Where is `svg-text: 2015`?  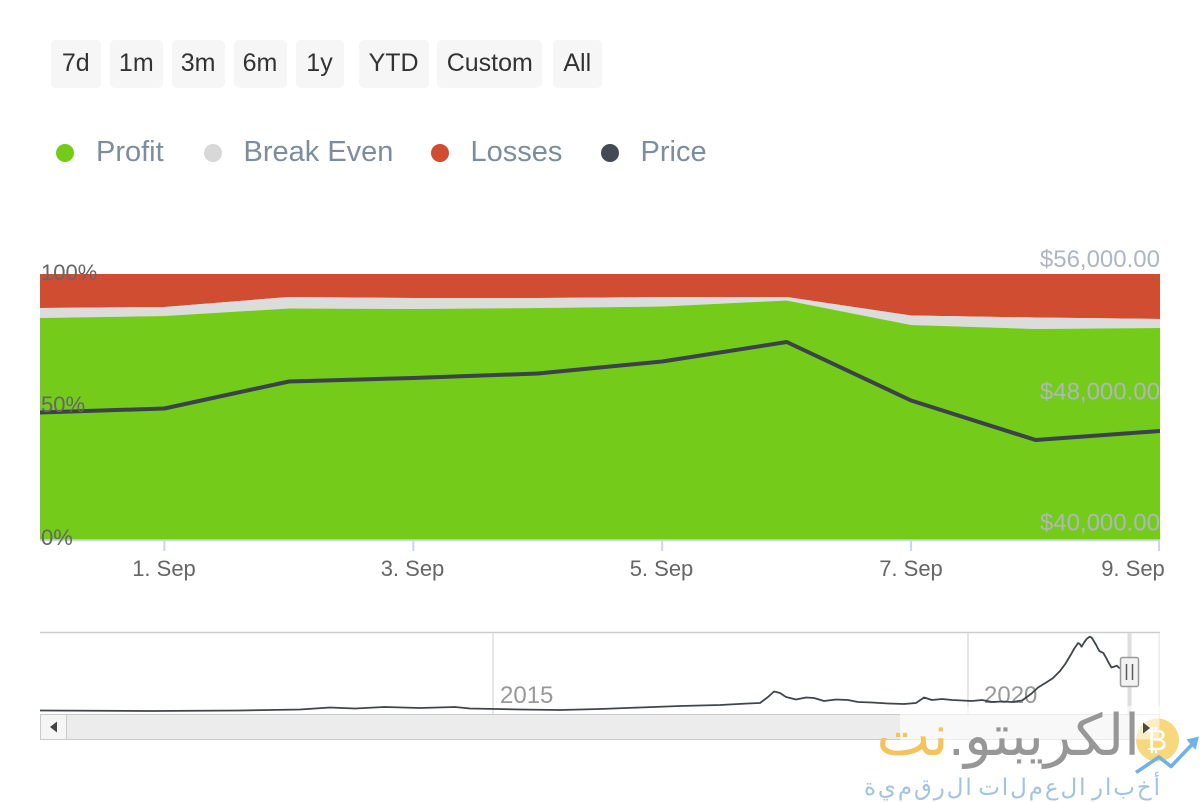 svg-text: 2015 is located at coordinates (526, 695).